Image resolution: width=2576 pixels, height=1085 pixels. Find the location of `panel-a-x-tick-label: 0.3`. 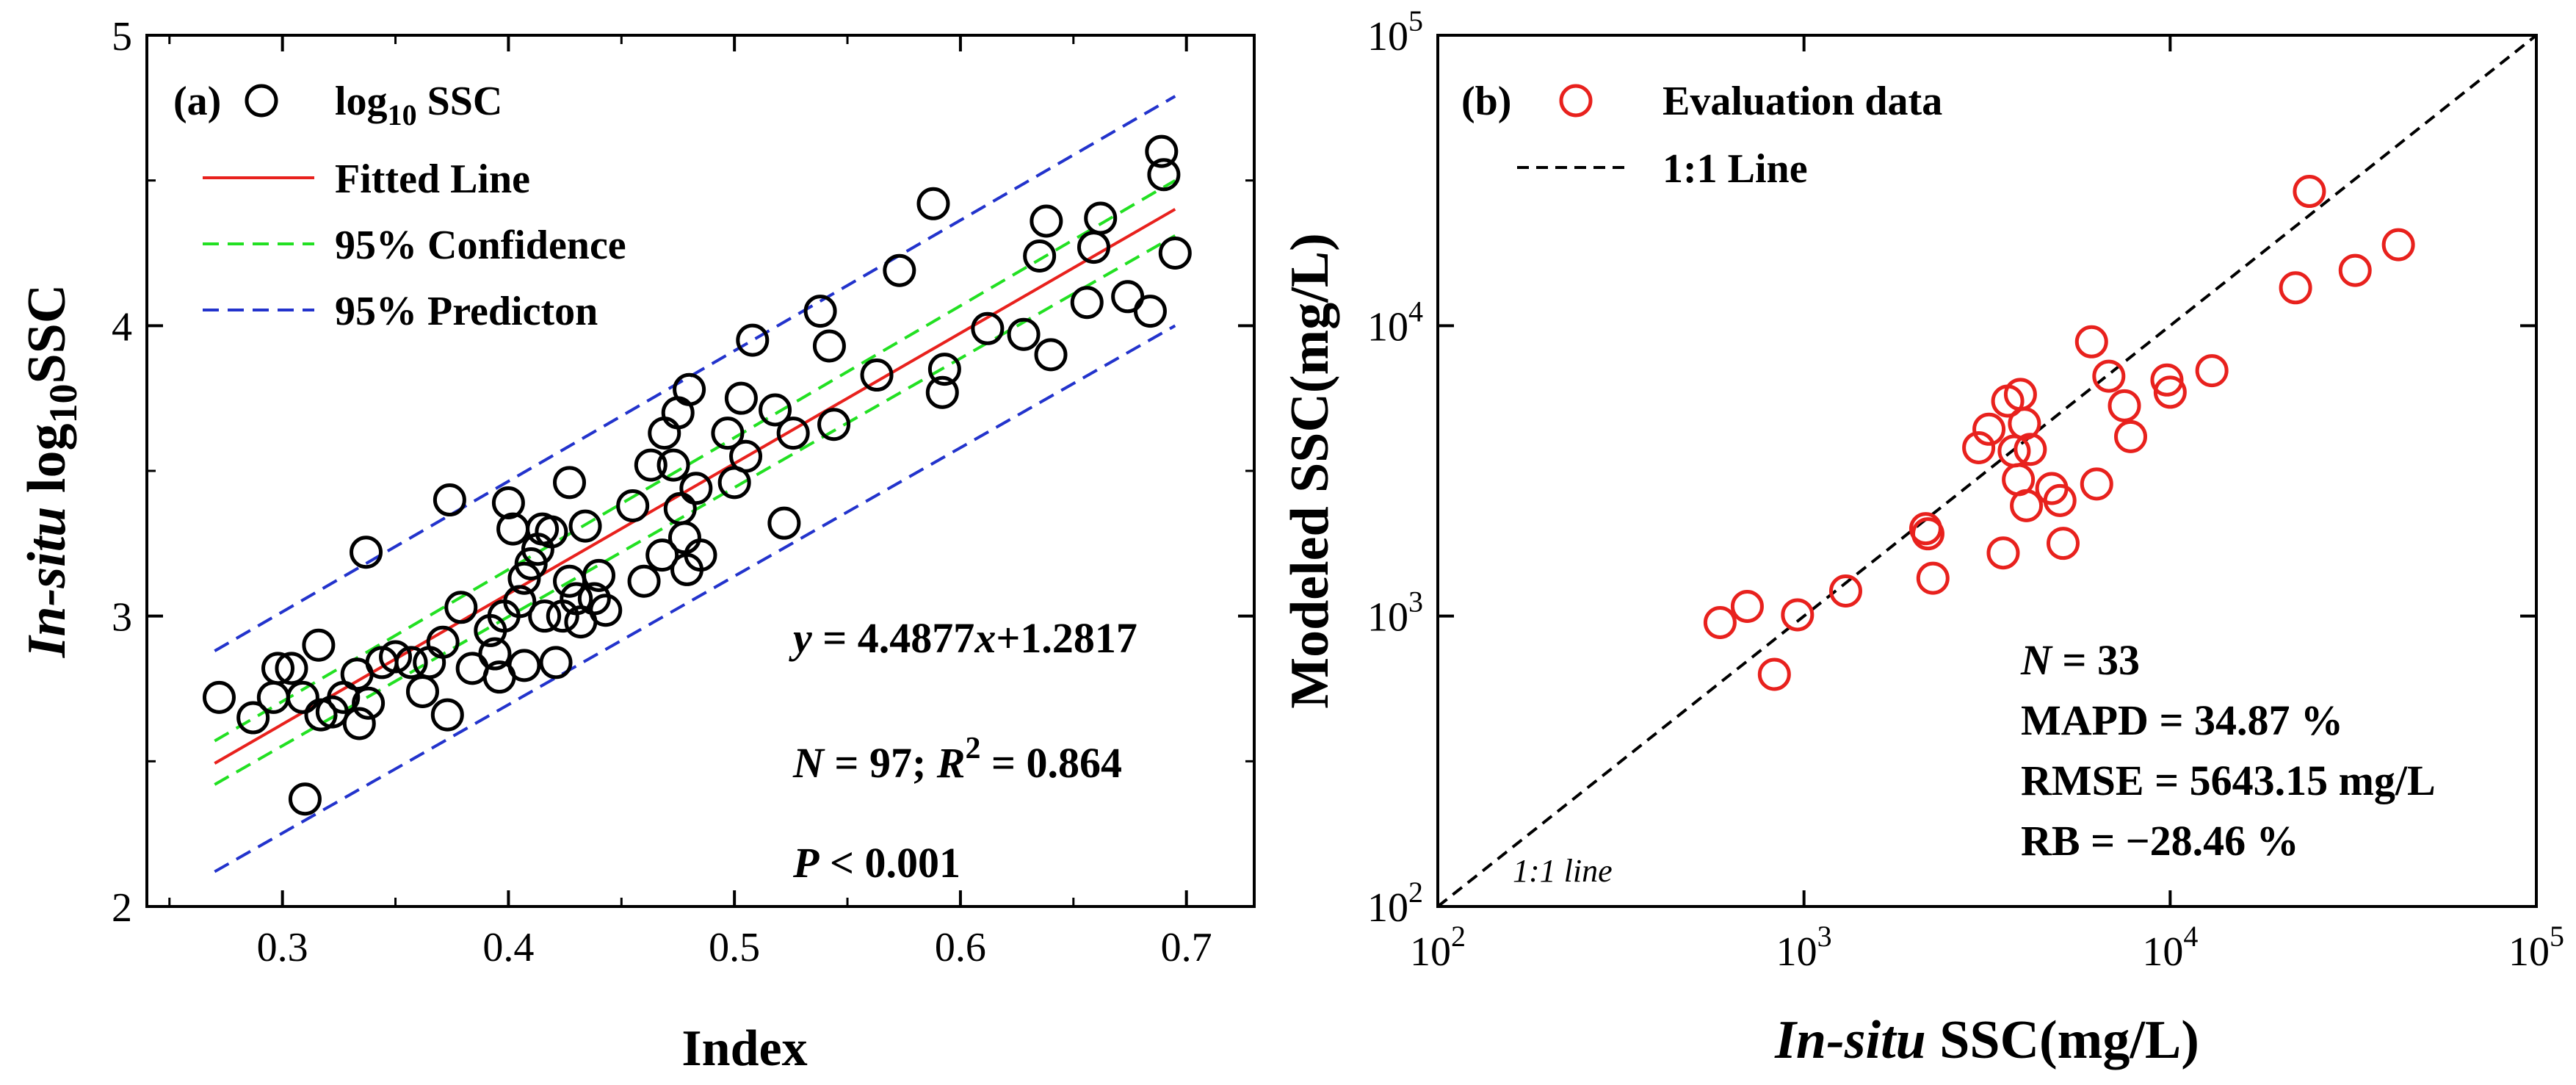

panel-a-x-tick-label: 0.3 is located at coordinates (282, 947).